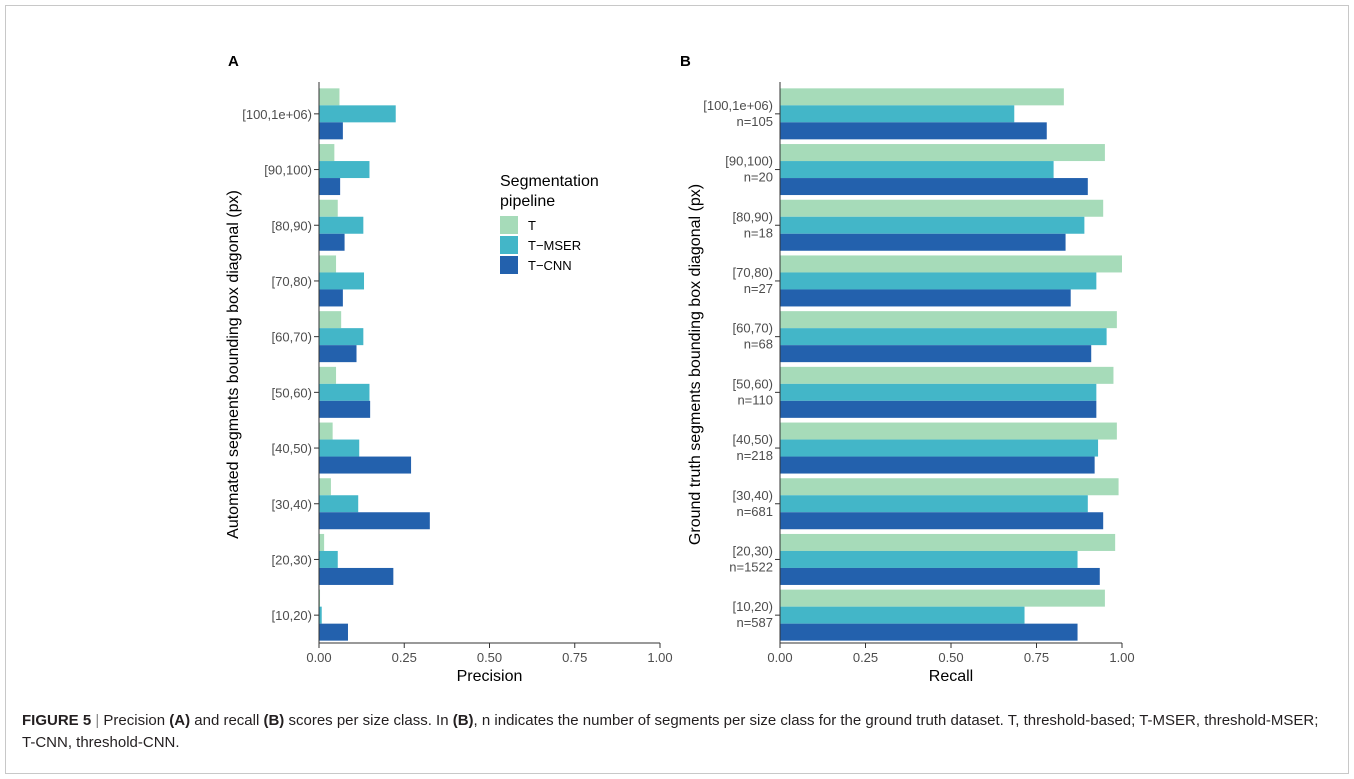  Describe the element at coordinates (57, 720) in the screenshot. I see `caption-label: FIGURE 5` at that location.